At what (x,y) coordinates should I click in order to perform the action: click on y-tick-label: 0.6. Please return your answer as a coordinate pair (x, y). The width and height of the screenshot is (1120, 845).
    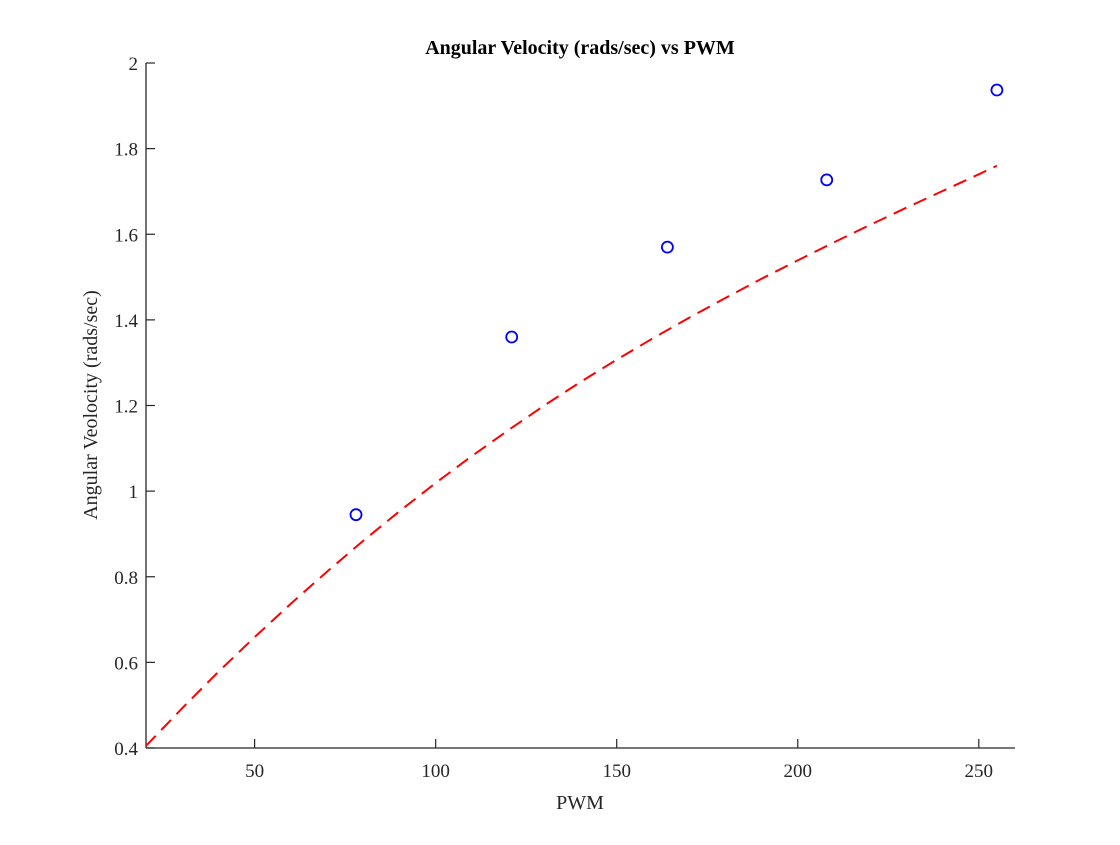
    Looking at the image, I should click on (126, 663).